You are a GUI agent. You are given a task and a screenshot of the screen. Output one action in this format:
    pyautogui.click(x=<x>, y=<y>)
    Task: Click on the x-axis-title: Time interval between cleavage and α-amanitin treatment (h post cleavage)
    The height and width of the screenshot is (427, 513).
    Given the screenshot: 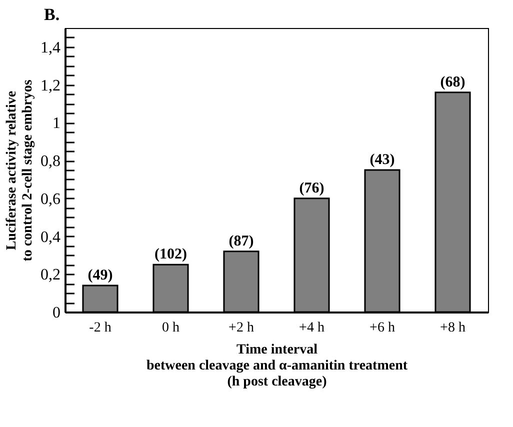 What is the action you would take?
    pyautogui.click(x=277, y=366)
    